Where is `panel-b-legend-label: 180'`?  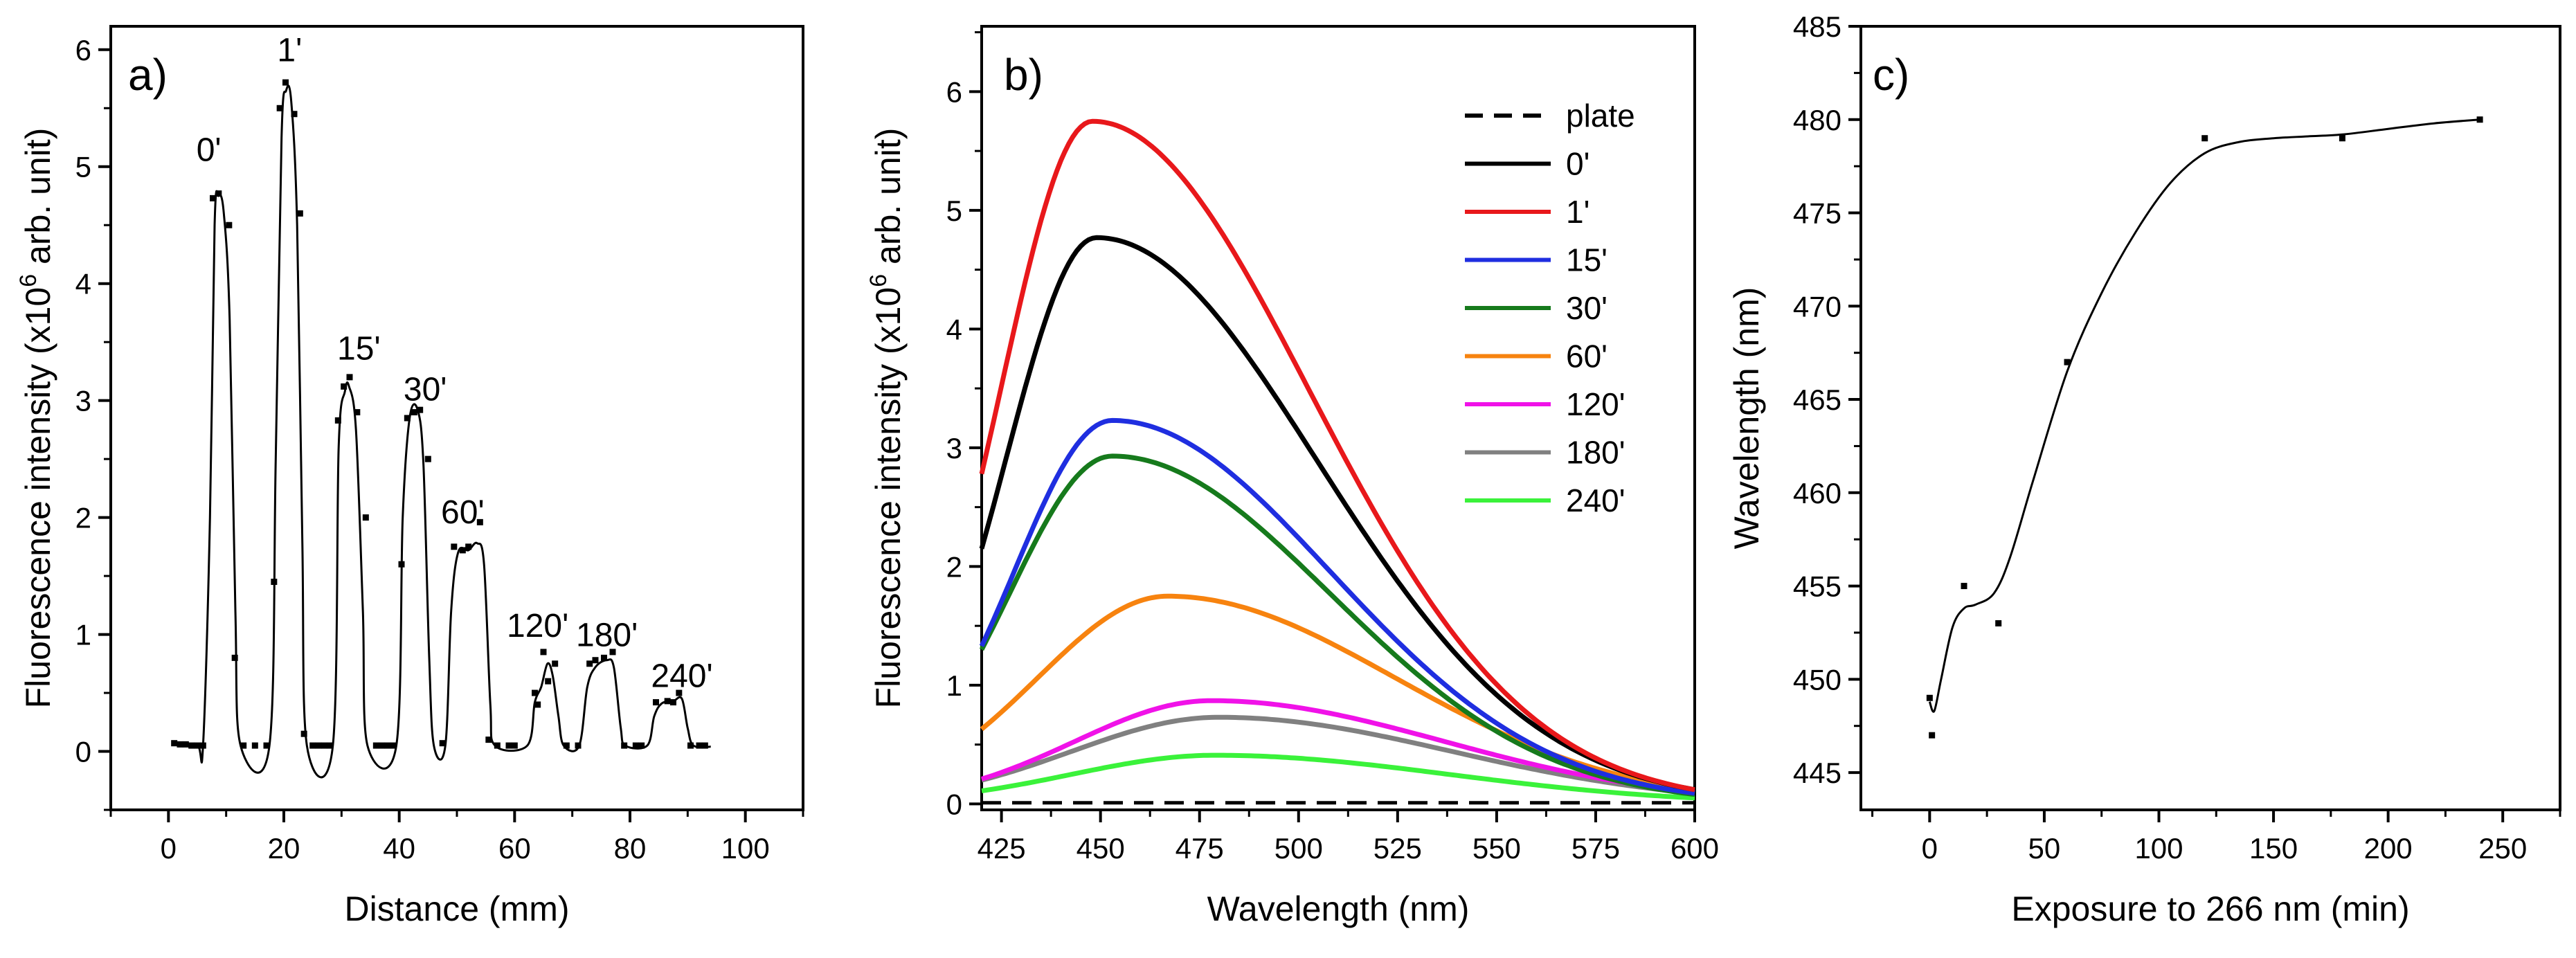 panel-b-legend-label: 180' is located at coordinates (1595, 453).